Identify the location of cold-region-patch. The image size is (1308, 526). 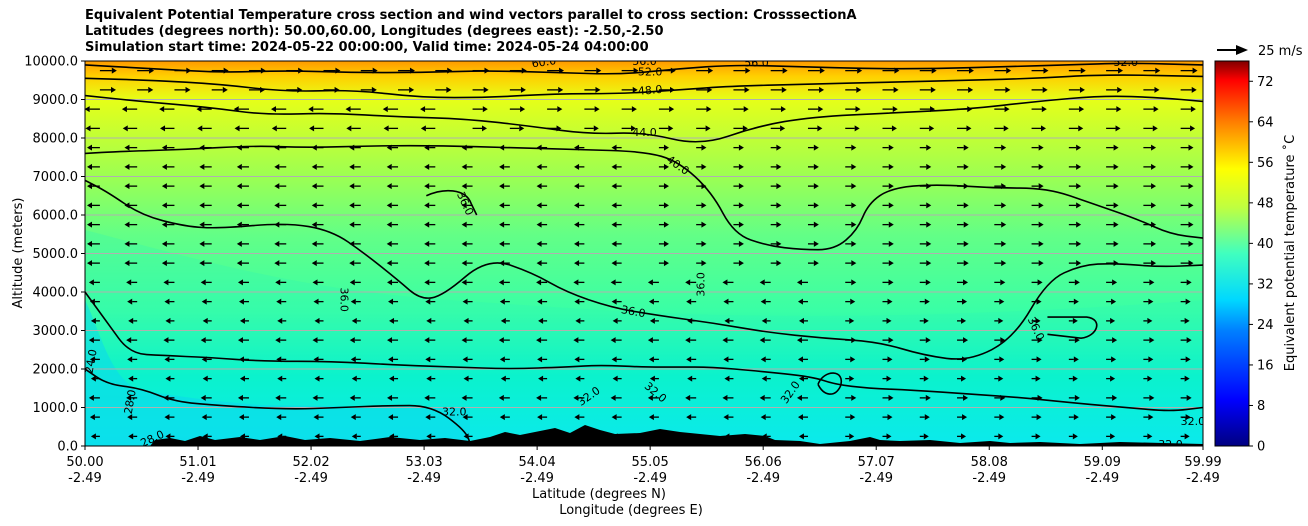
(277, 373).